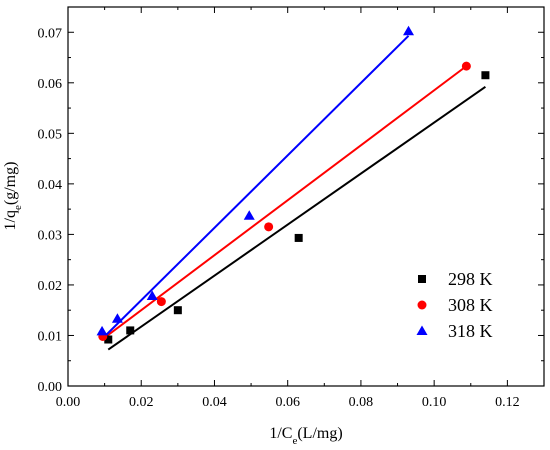 The width and height of the screenshot is (550, 450). What do you see at coordinates (50, 387) in the screenshot?
I see `y-tick-label: 0.00` at bounding box center [50, 387].